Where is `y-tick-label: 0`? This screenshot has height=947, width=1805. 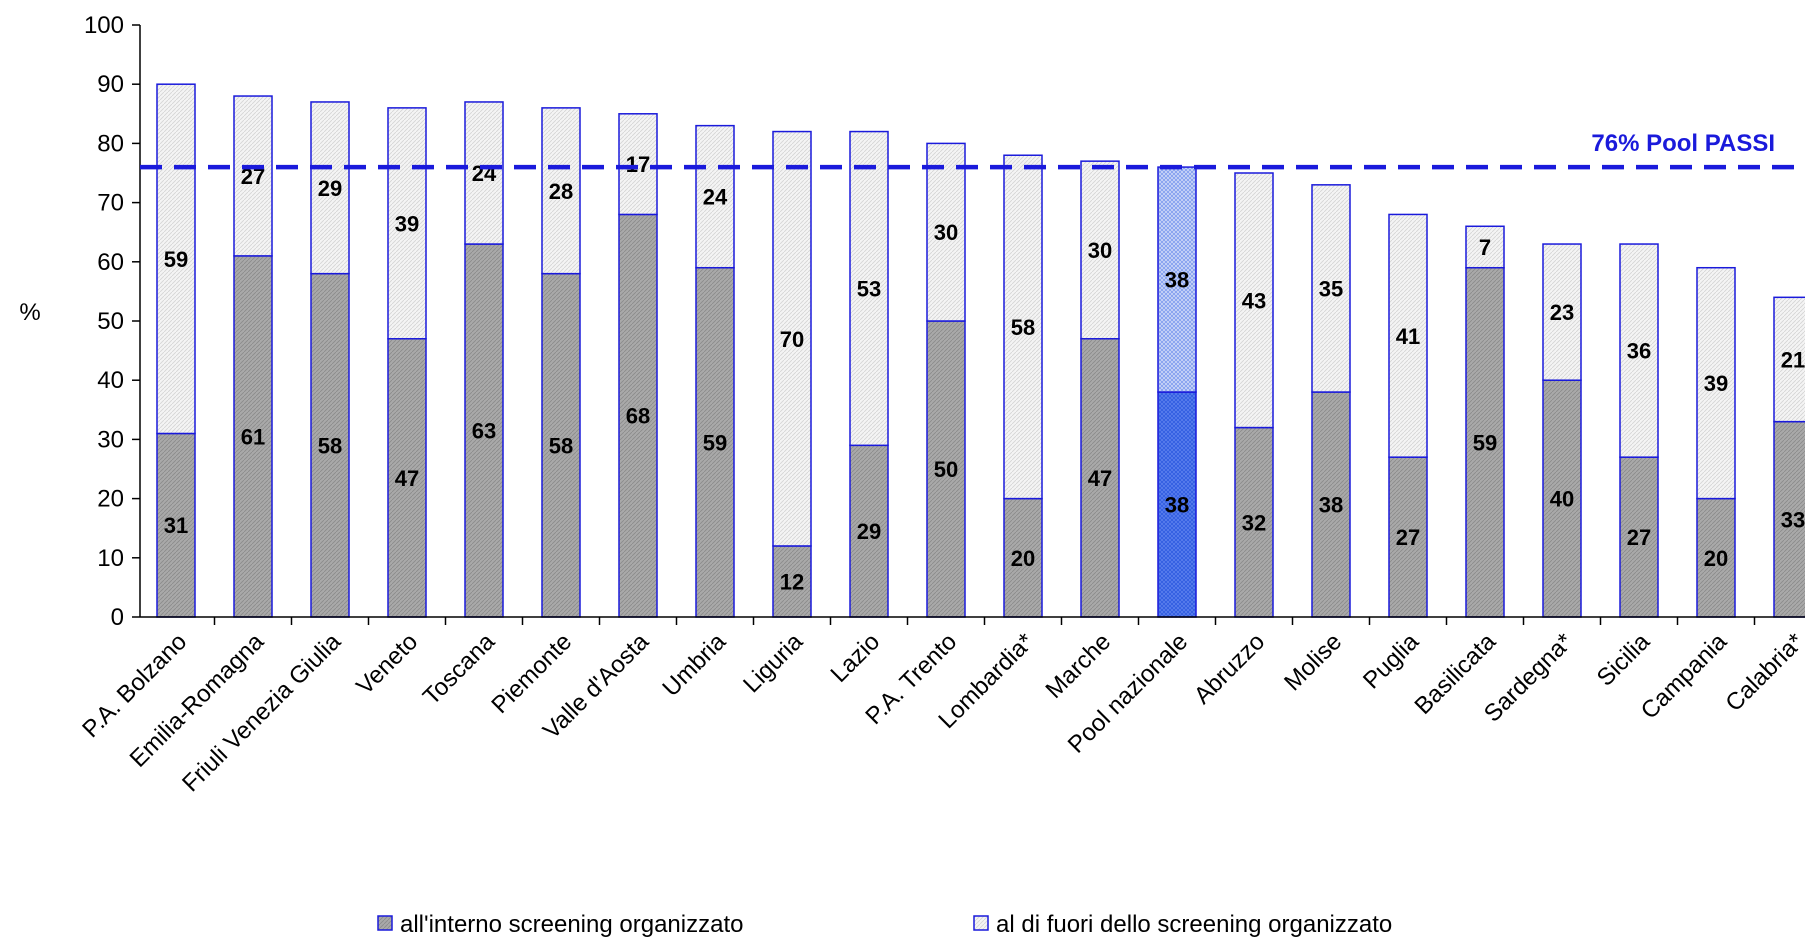 y-tick-label: 0 is located at coordinates (117, 617).